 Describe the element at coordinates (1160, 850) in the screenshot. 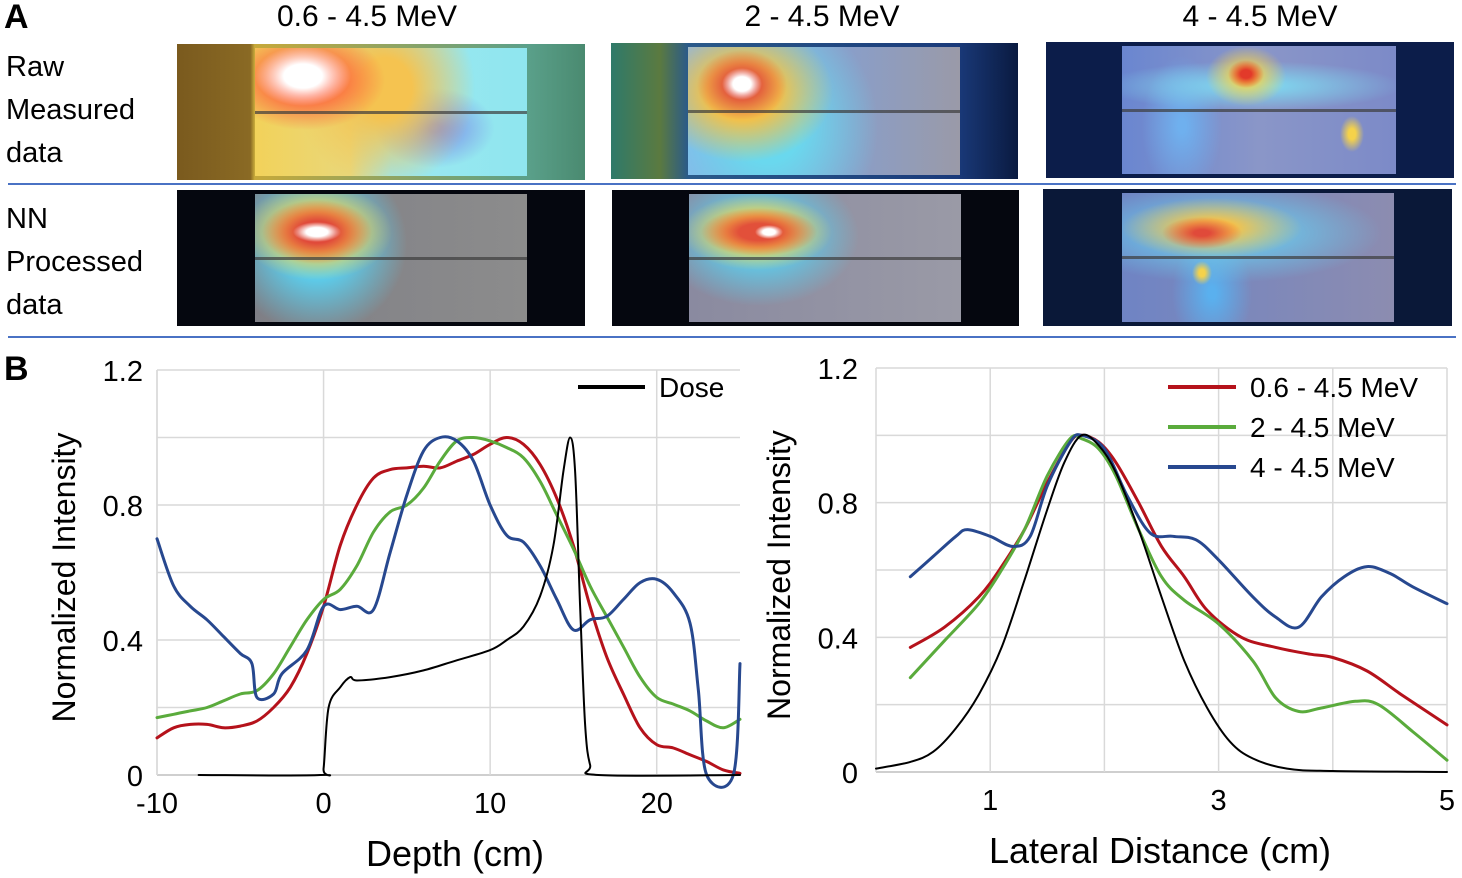

I see `x-axis-title: Lateral Distance (cm)` at that location.